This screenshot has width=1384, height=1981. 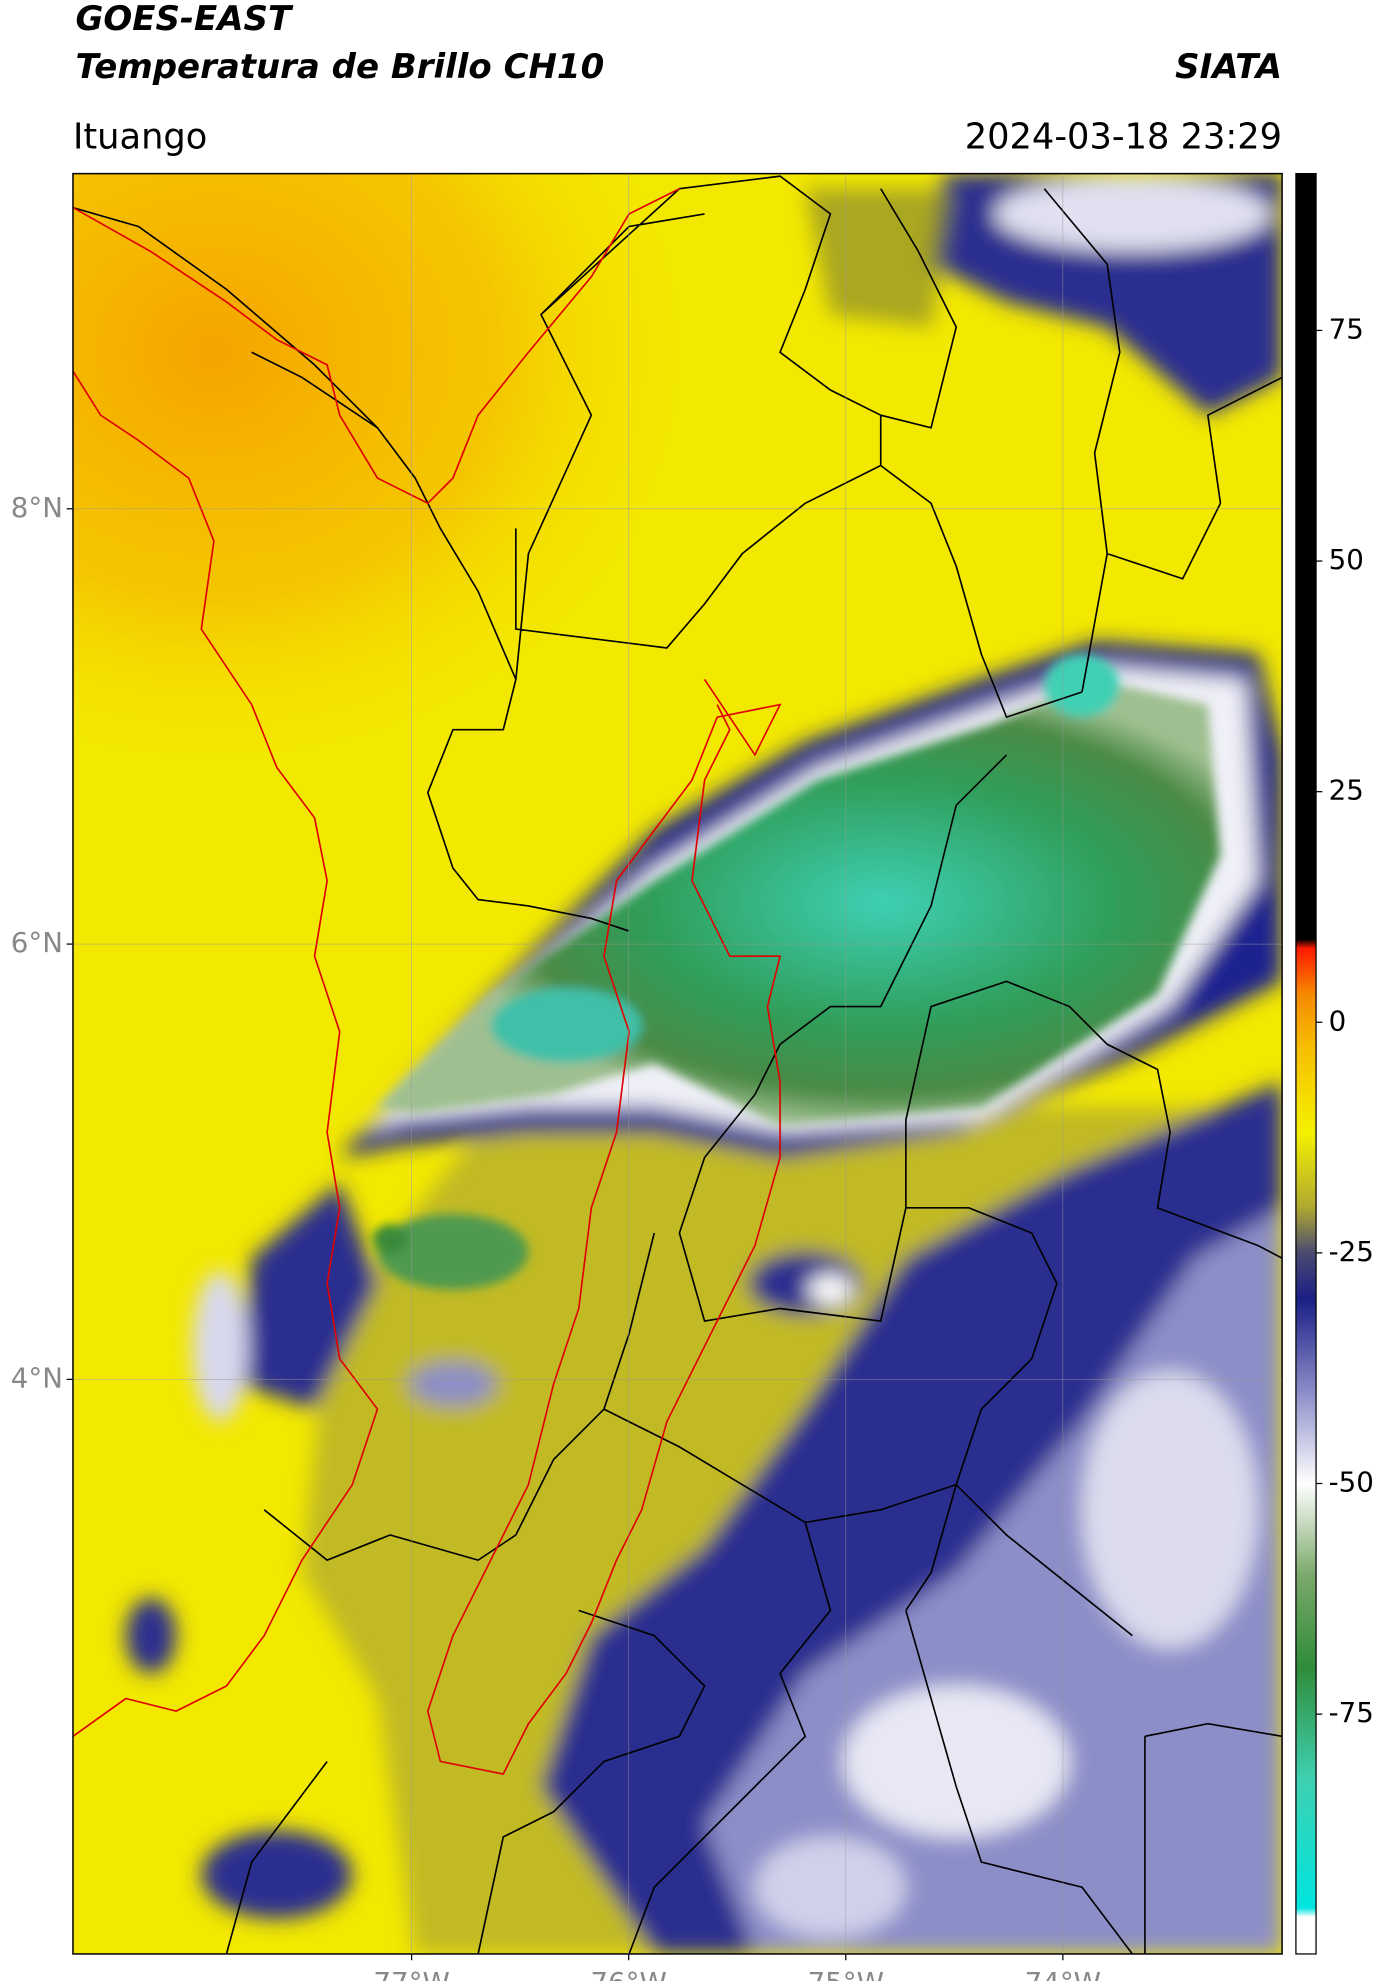 I want to click on subtitle: Temperatura de Brillo CH10, so click(x=339, y=67).